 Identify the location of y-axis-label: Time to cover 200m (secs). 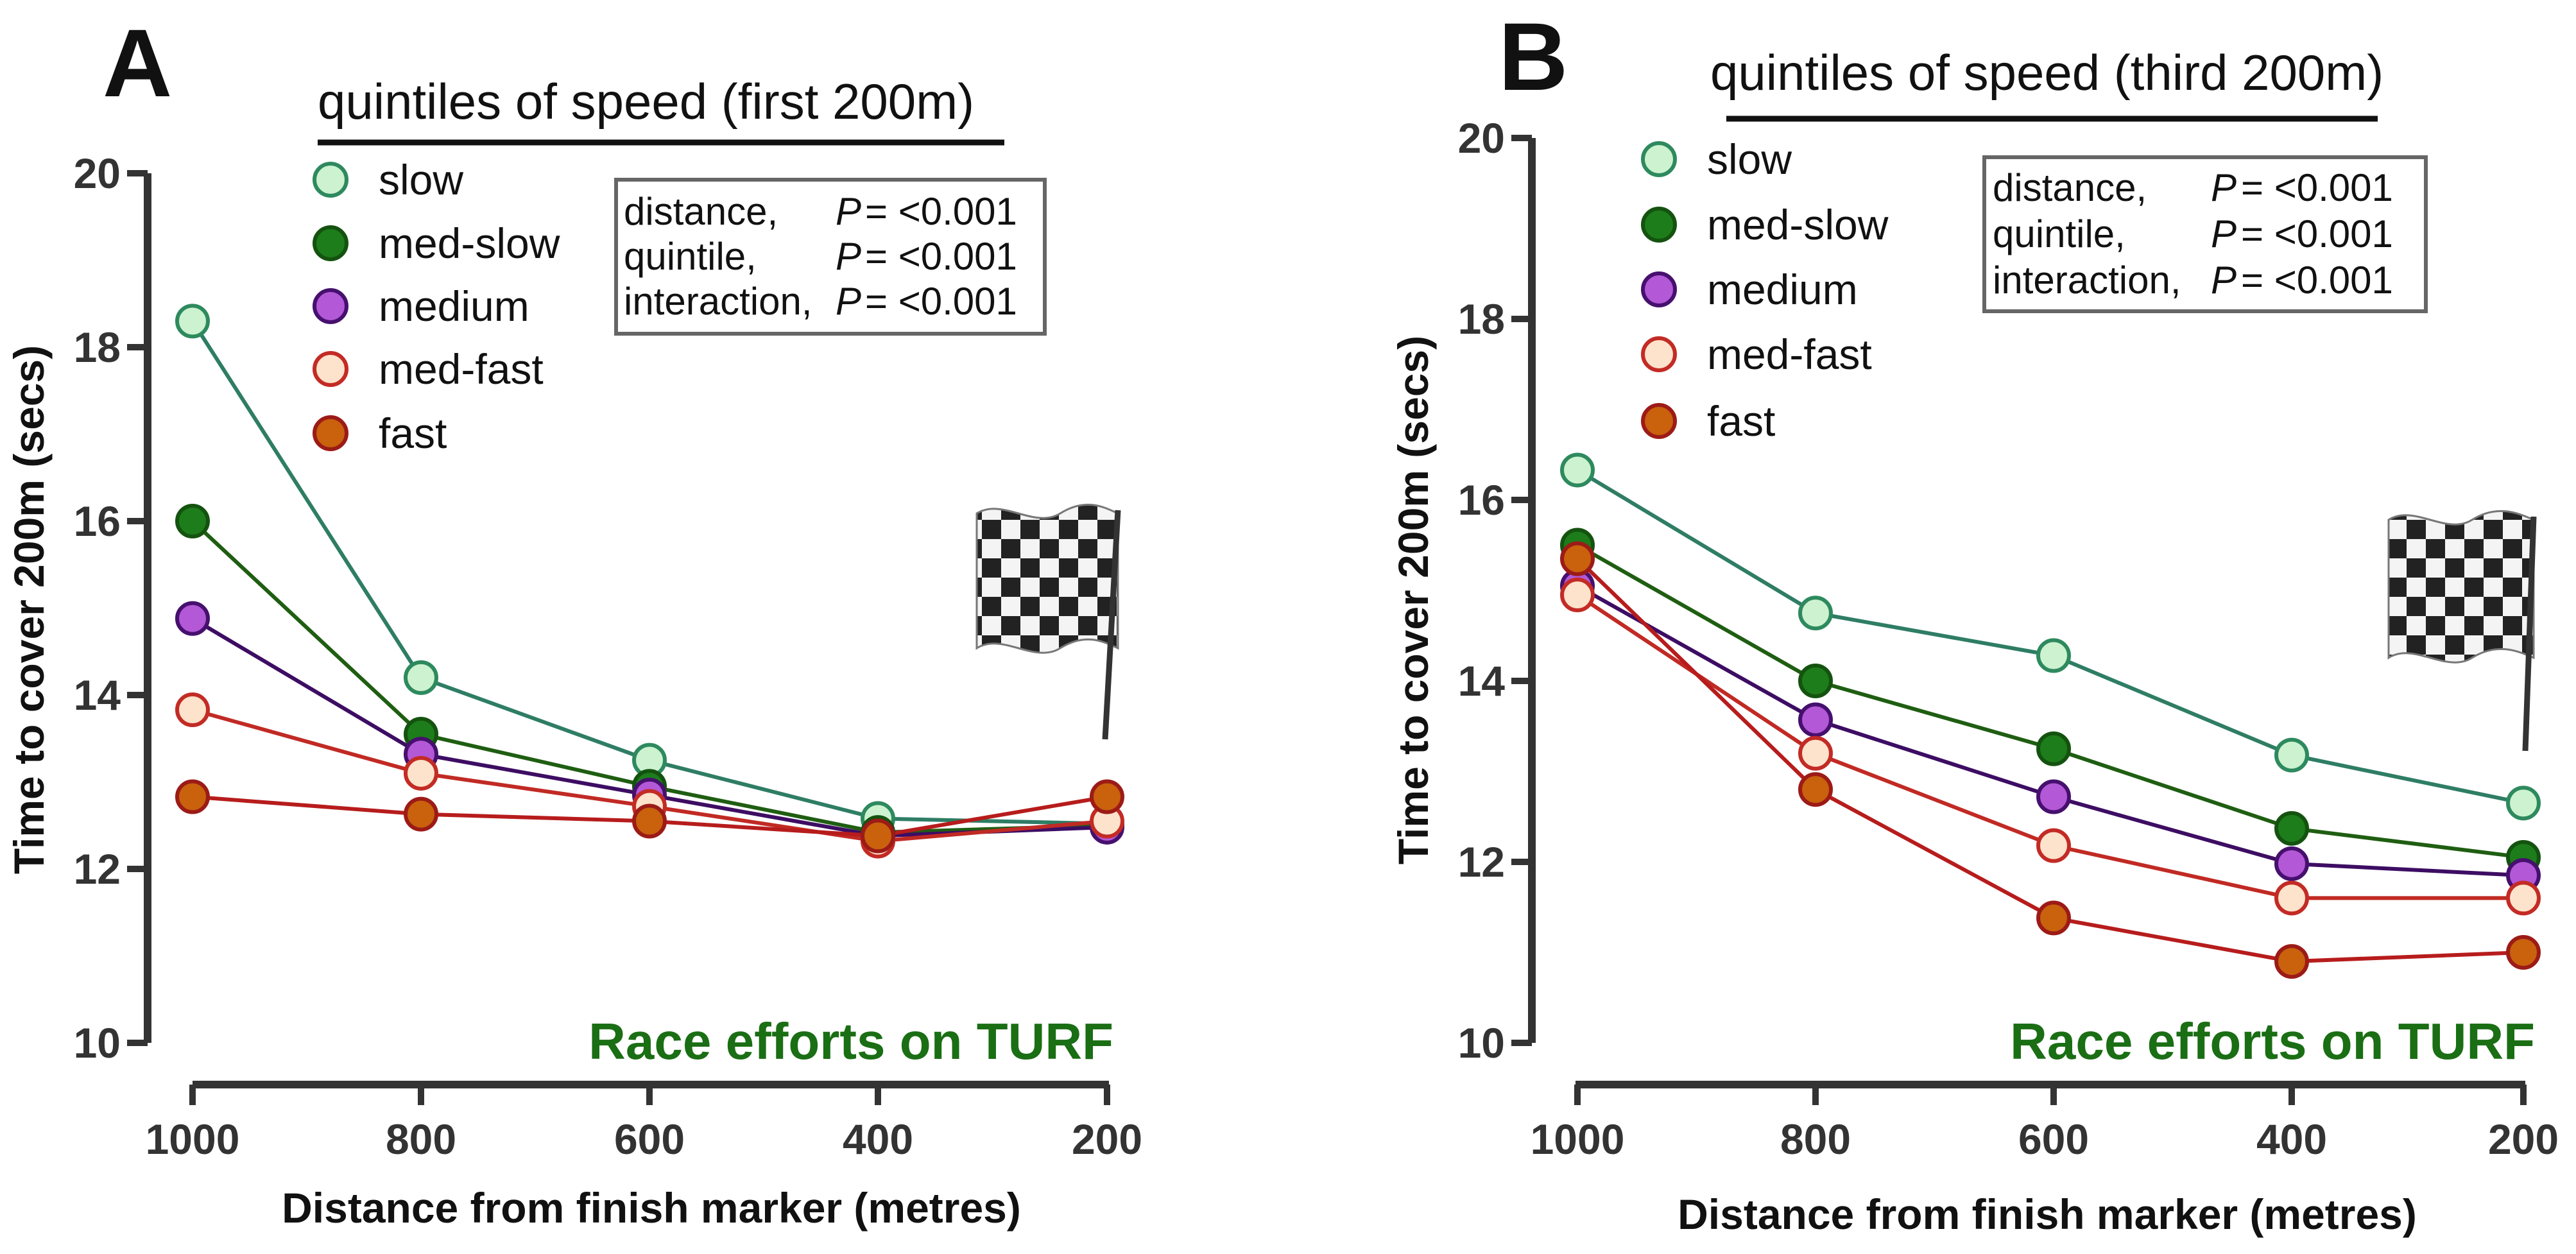
(1413, 600).